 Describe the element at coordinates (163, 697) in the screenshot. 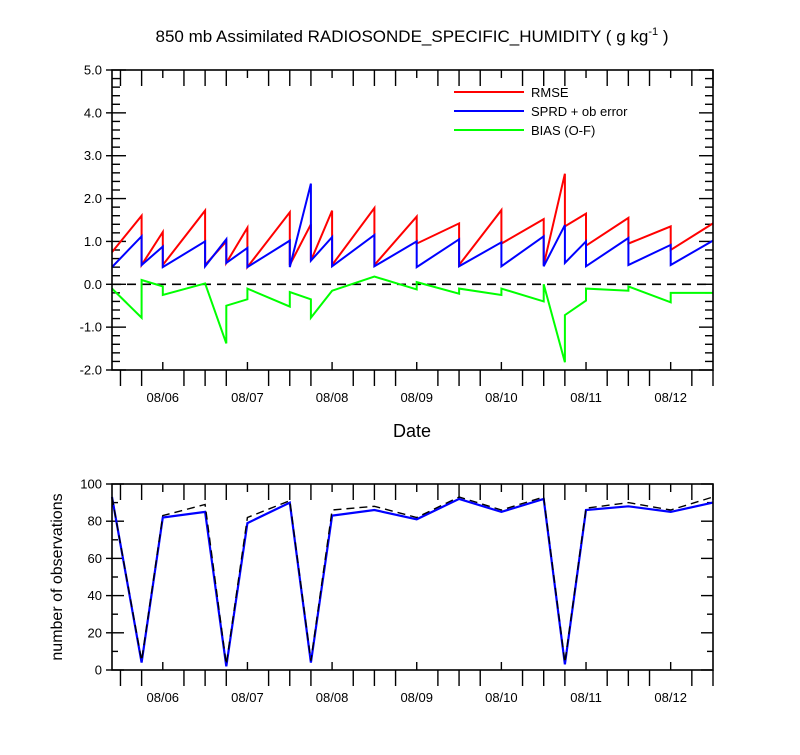

I see `bottom-xtick-label: 08/06` at that location.